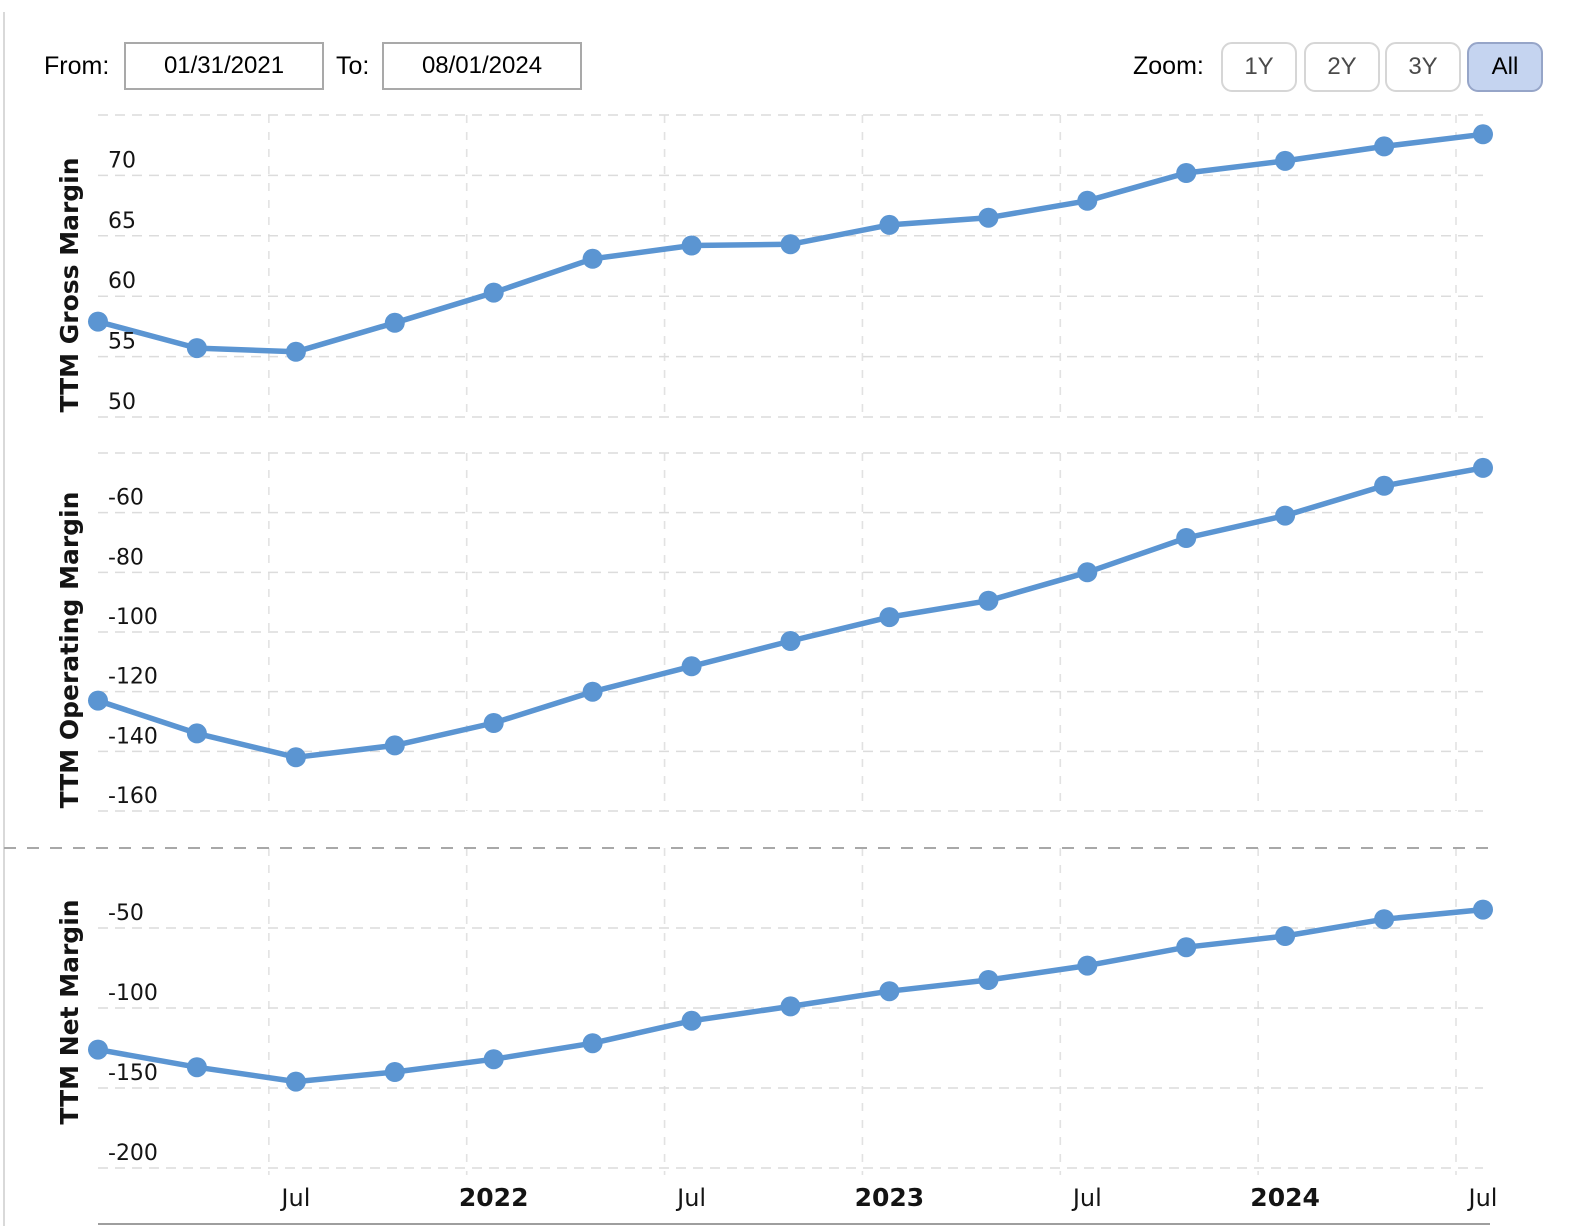 This screenshot has width=1592, height=1226. Describe the element at coordinates (77, 66) in the screenshot. I see `from-label: From:` at that location.